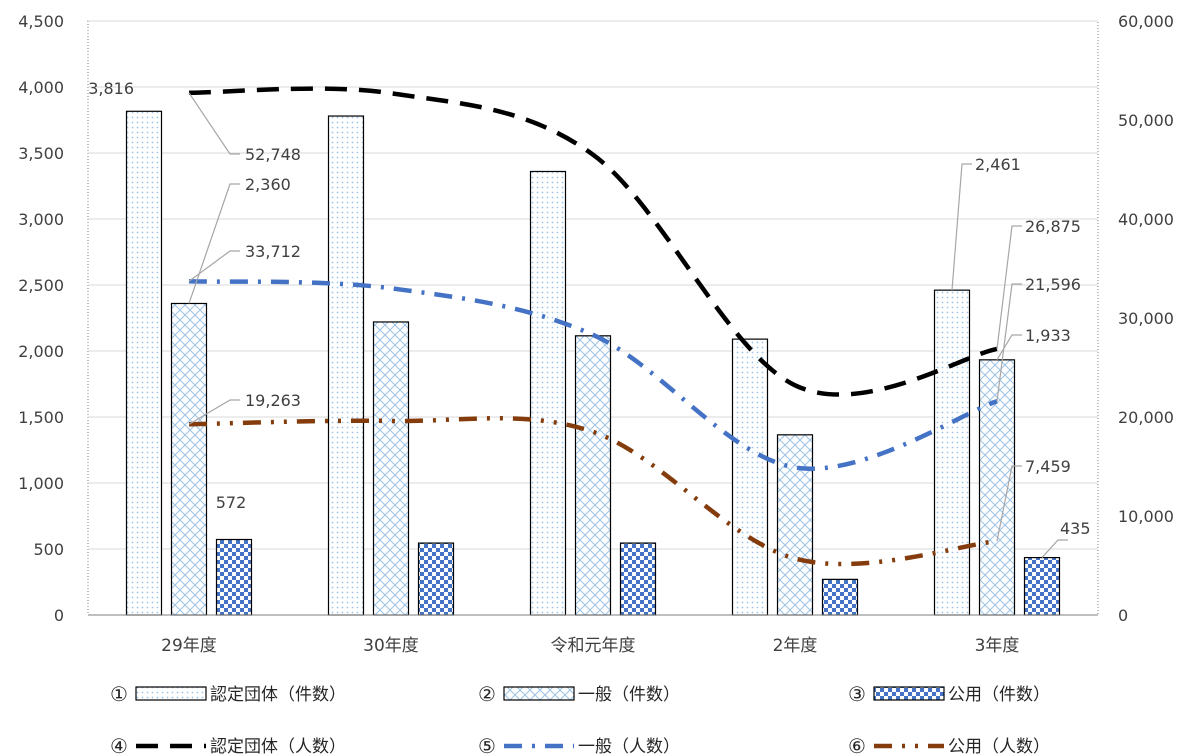 The height and width of the screenshot is (756, 1184). What do you see at coordinates (1146, 21) in the screenshot?
I see `y-right-tick-label: 60,000` at bounding box center [1146, 21].